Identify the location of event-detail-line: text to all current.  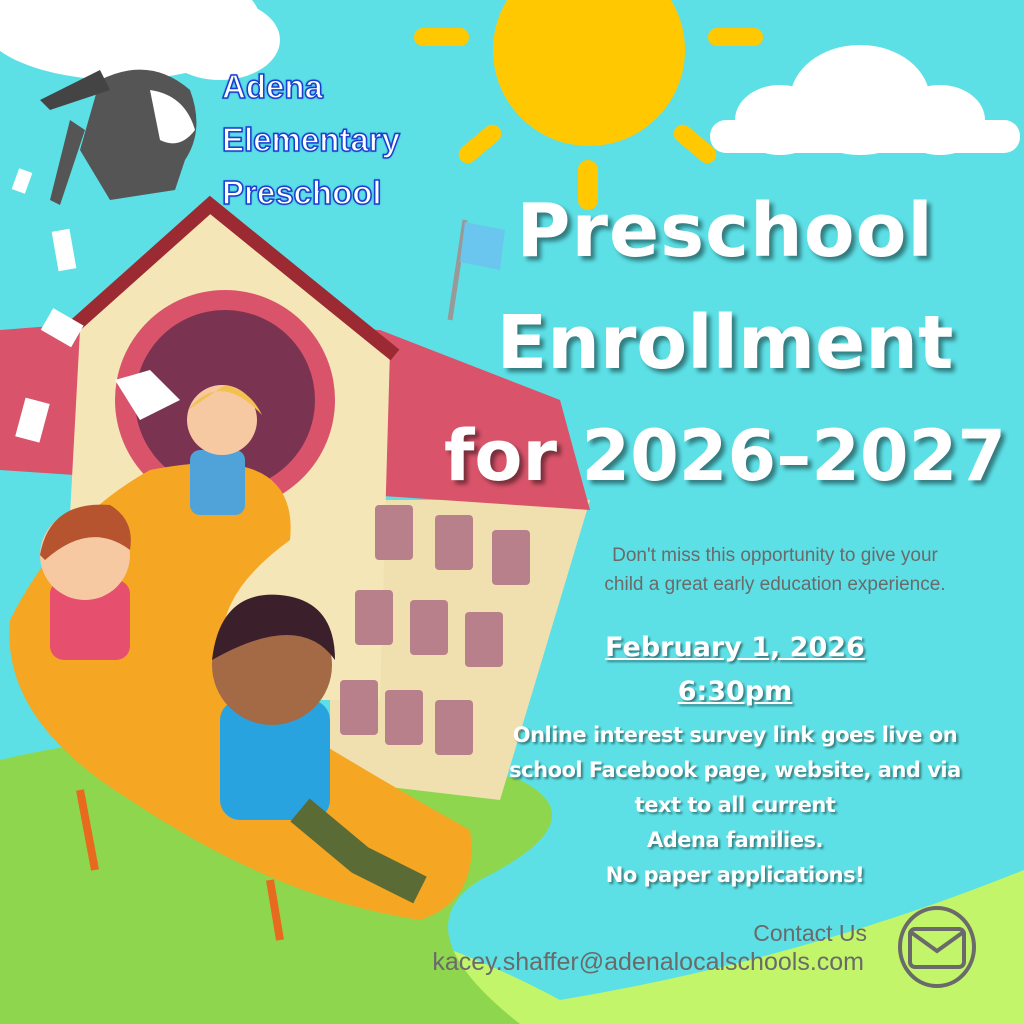
(735, 805).